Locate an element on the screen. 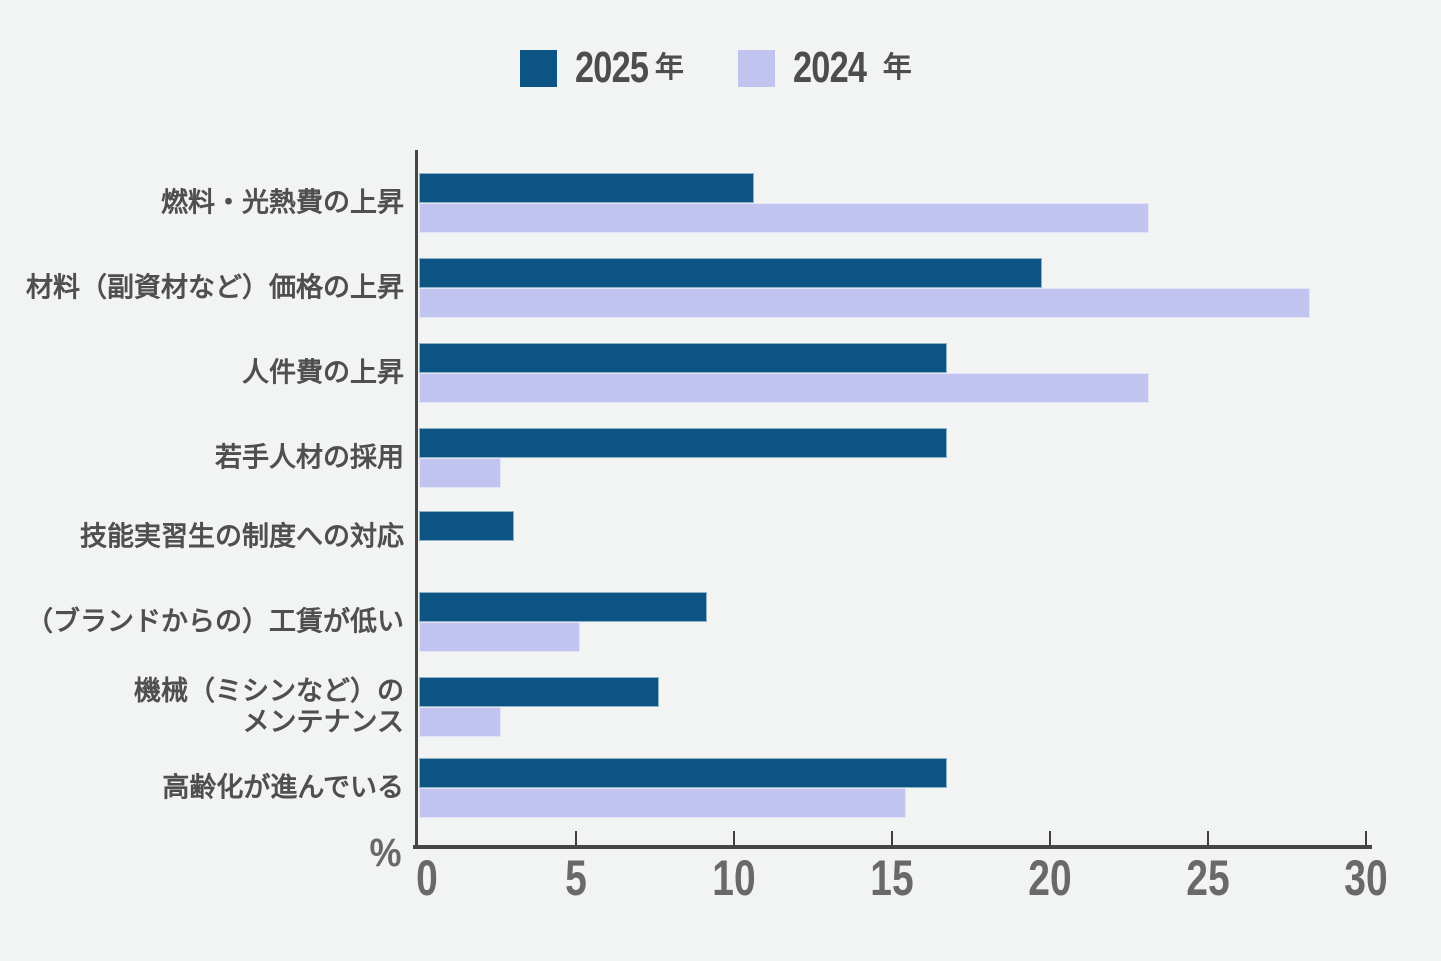  y-axis-line is located at coordinates (416, 499).